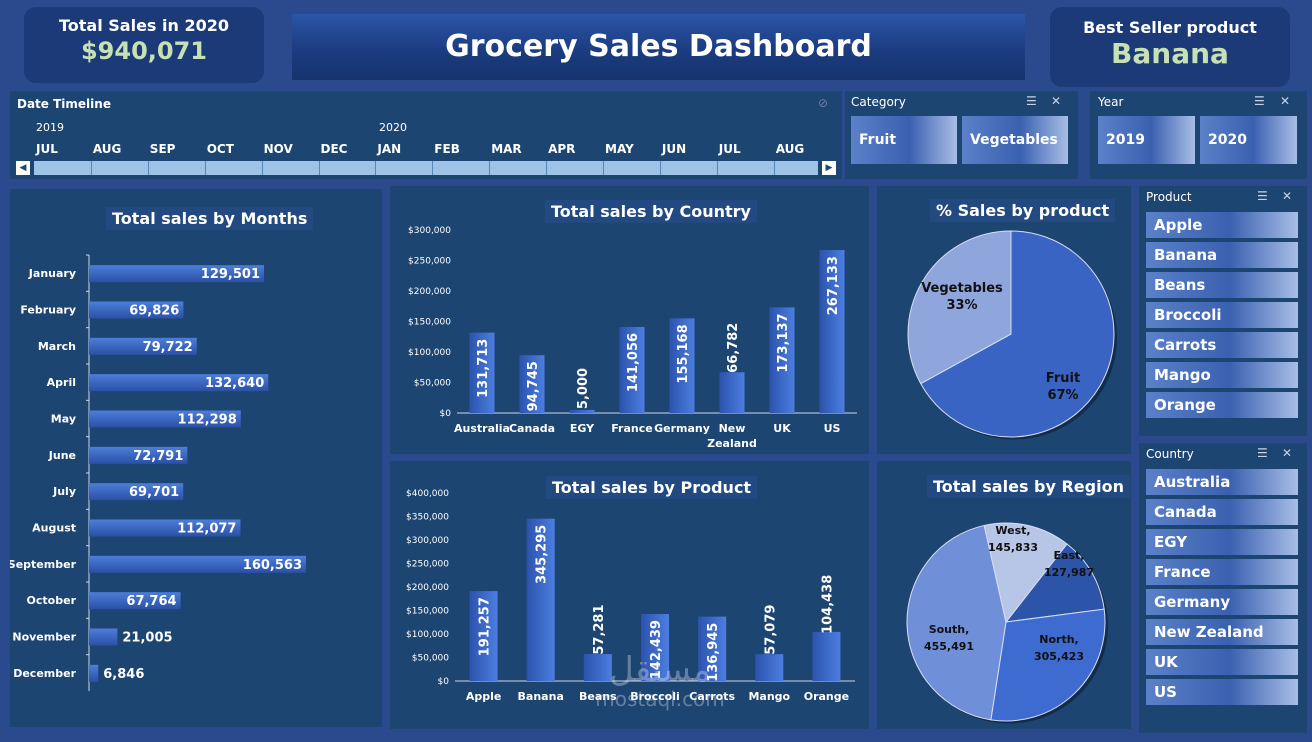 The width and height of the screenshot is (1312, 742). I want to click on timeline-year-2020: 2020, so click(393, 127).